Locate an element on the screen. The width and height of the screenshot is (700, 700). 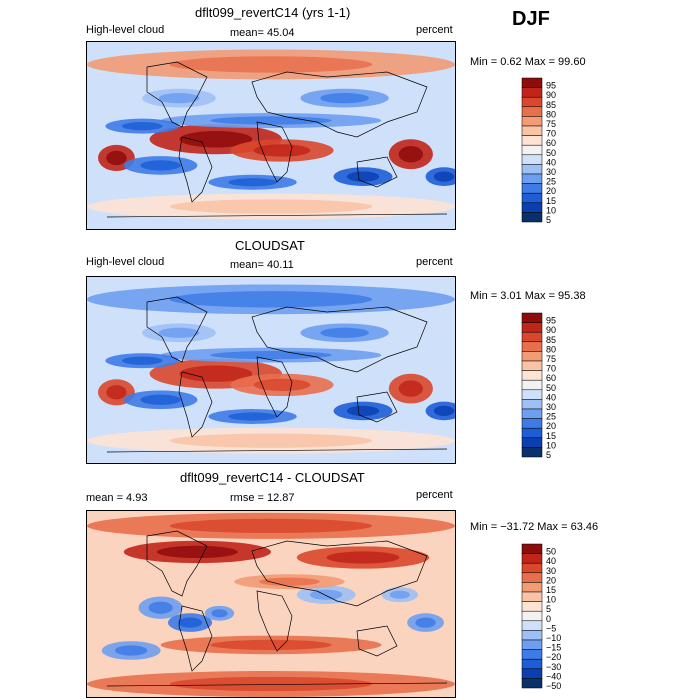
panel1-title: dflt099_revertC14 (yrs 1-1) is located at coordinates (273, 12).